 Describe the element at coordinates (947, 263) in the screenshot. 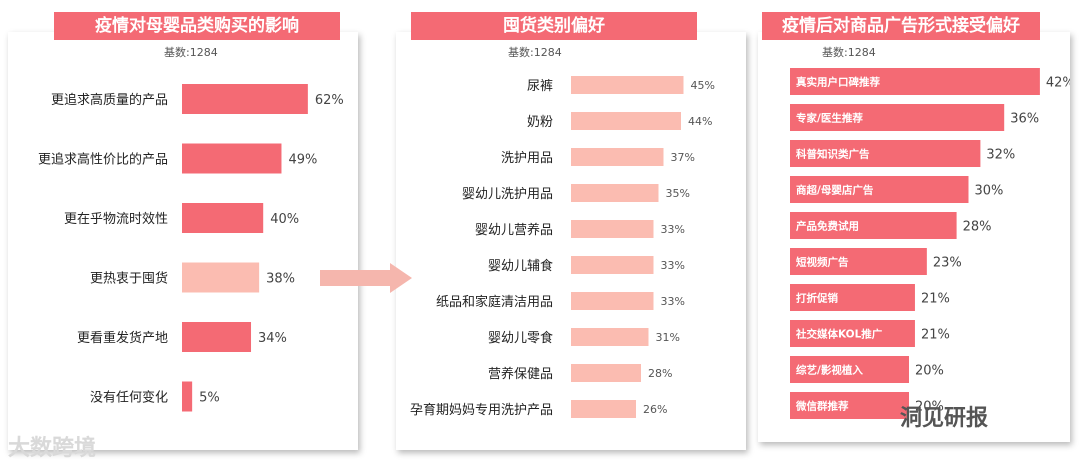

I see `value-label: 23%` at that location.